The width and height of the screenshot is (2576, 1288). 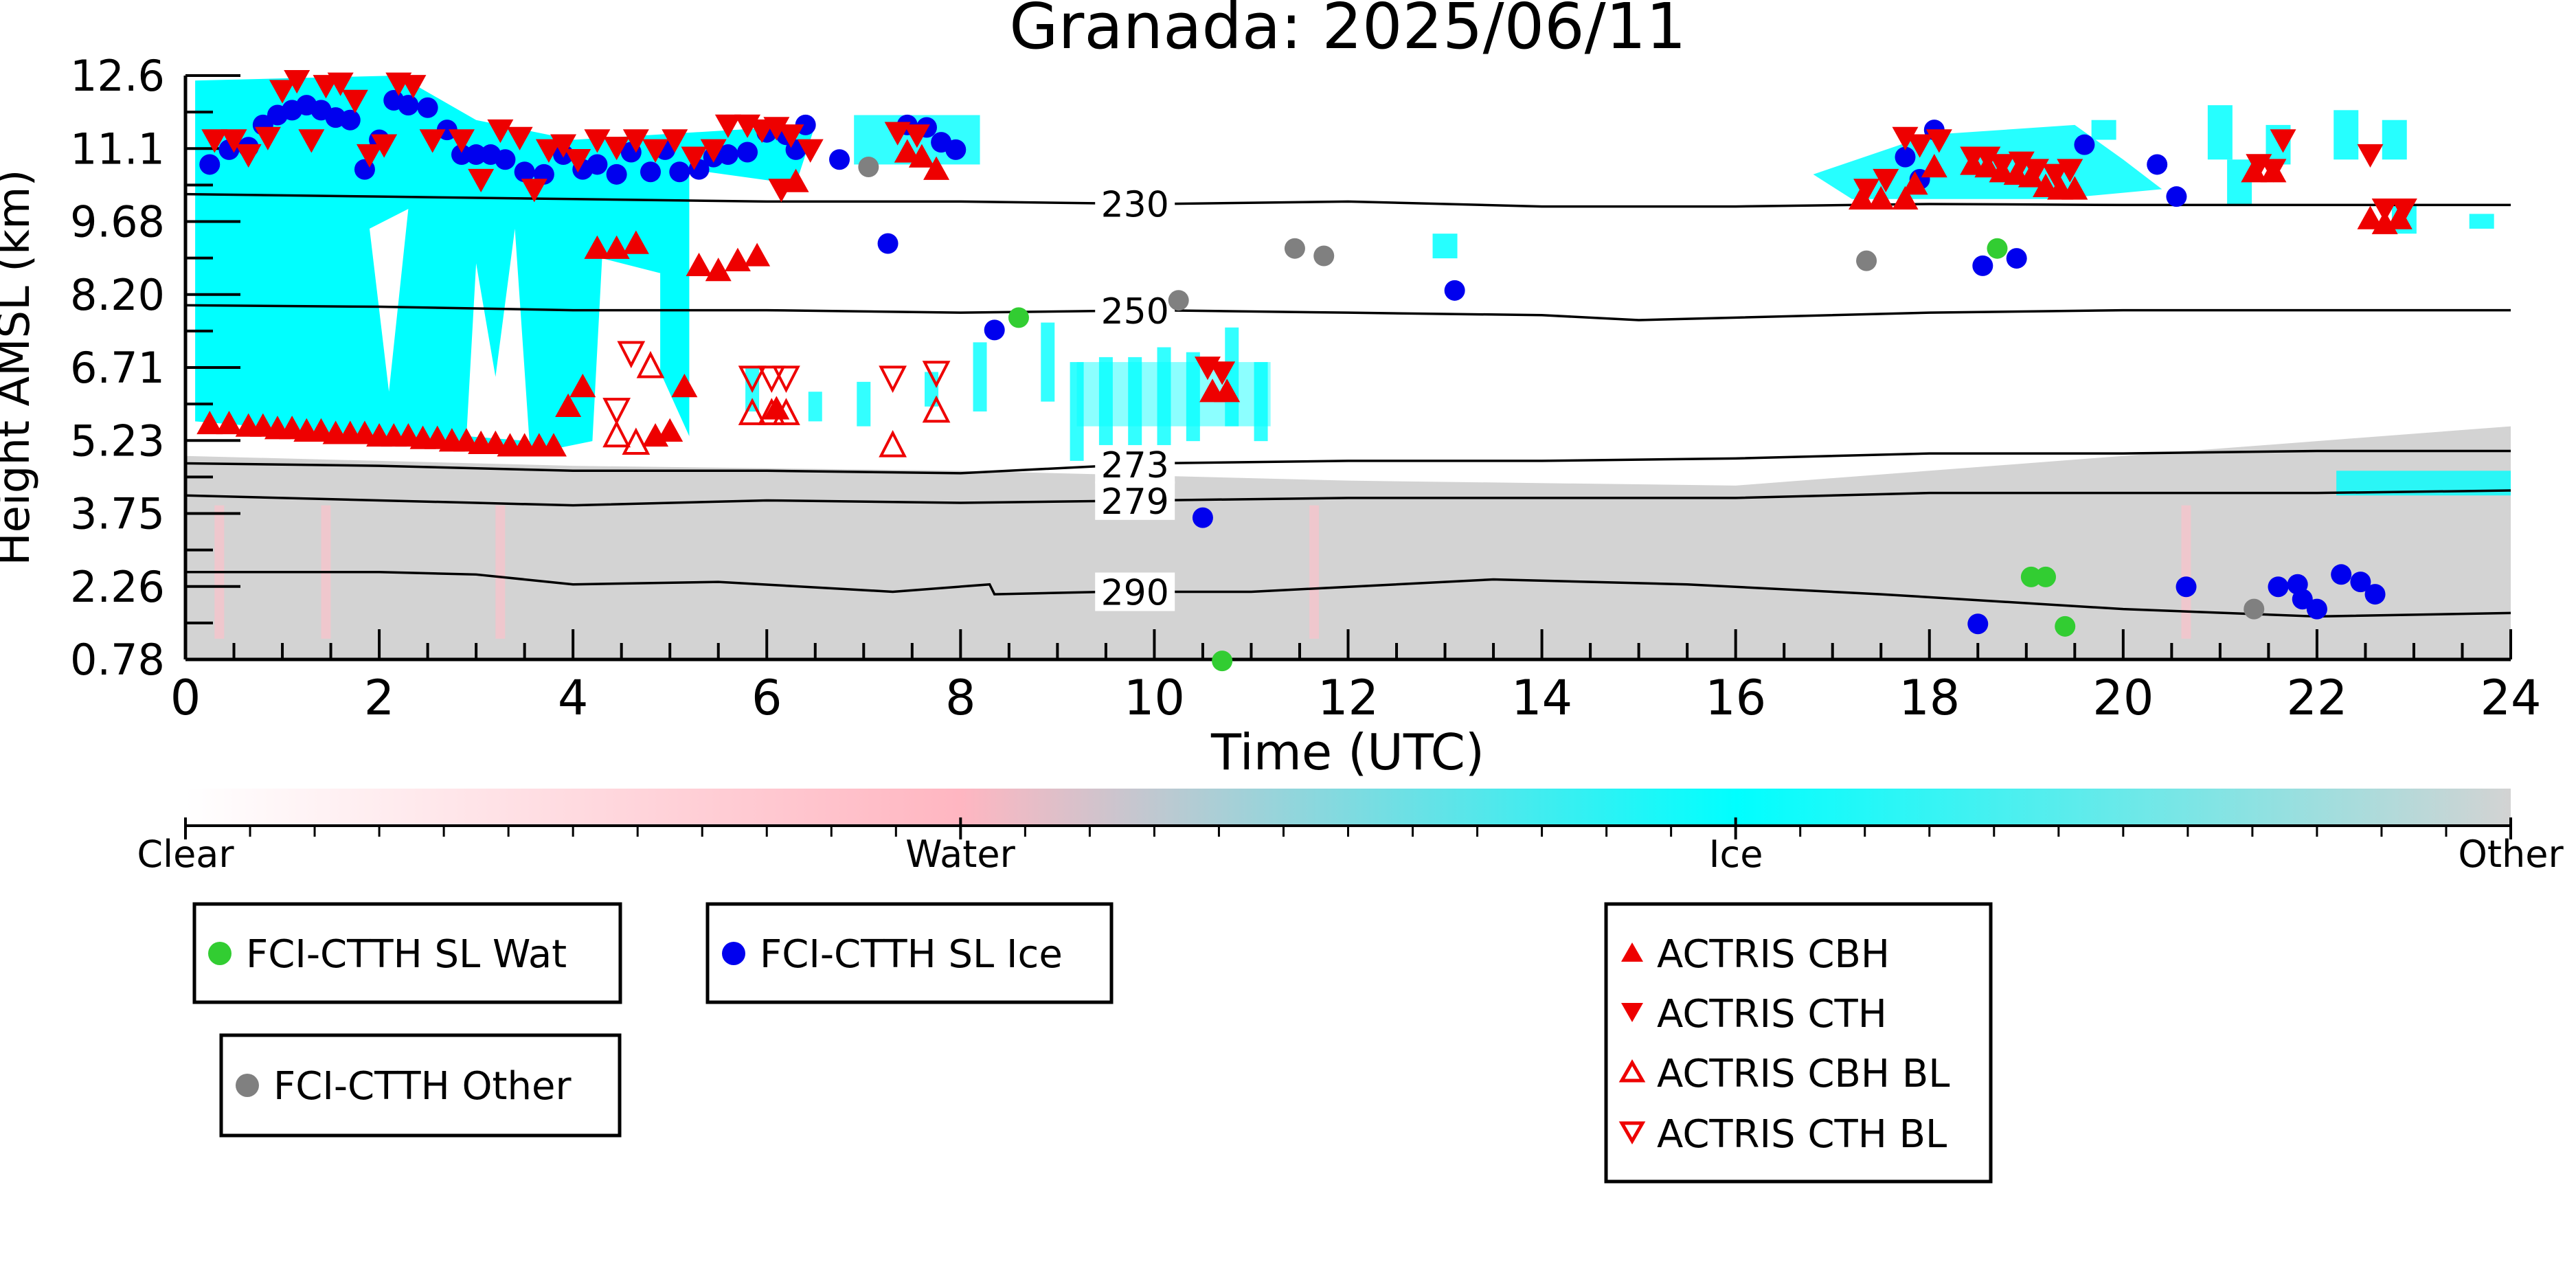 What do you see at coordinates (2123, 698) in the screenshot?
I see `x-tick-label: 20` at bounding box center [2123, 698].